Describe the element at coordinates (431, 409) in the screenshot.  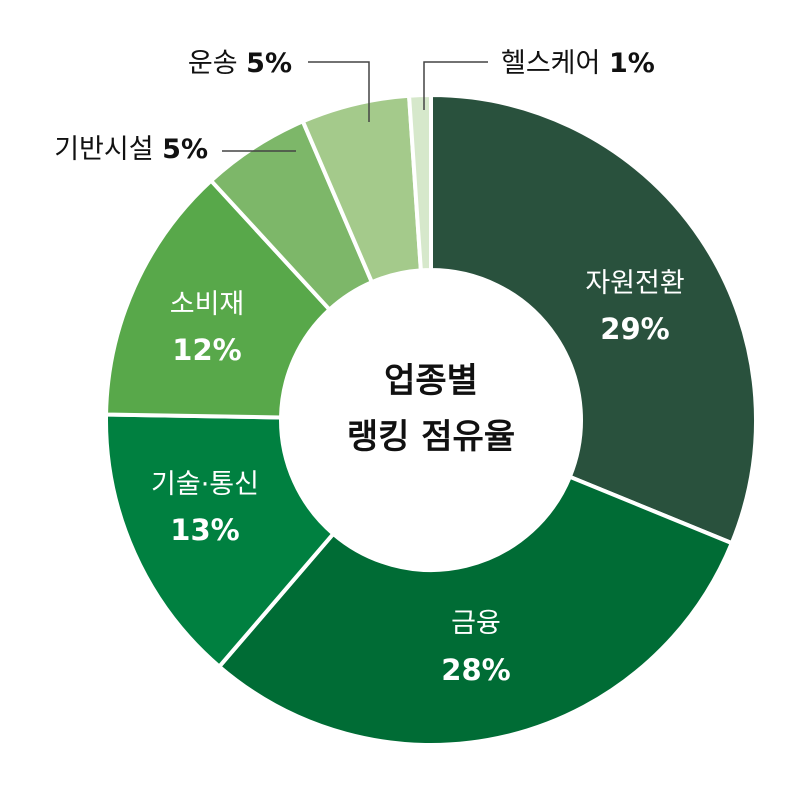
I see `chart-title: 업종별 랭킹 점유율` at that location.